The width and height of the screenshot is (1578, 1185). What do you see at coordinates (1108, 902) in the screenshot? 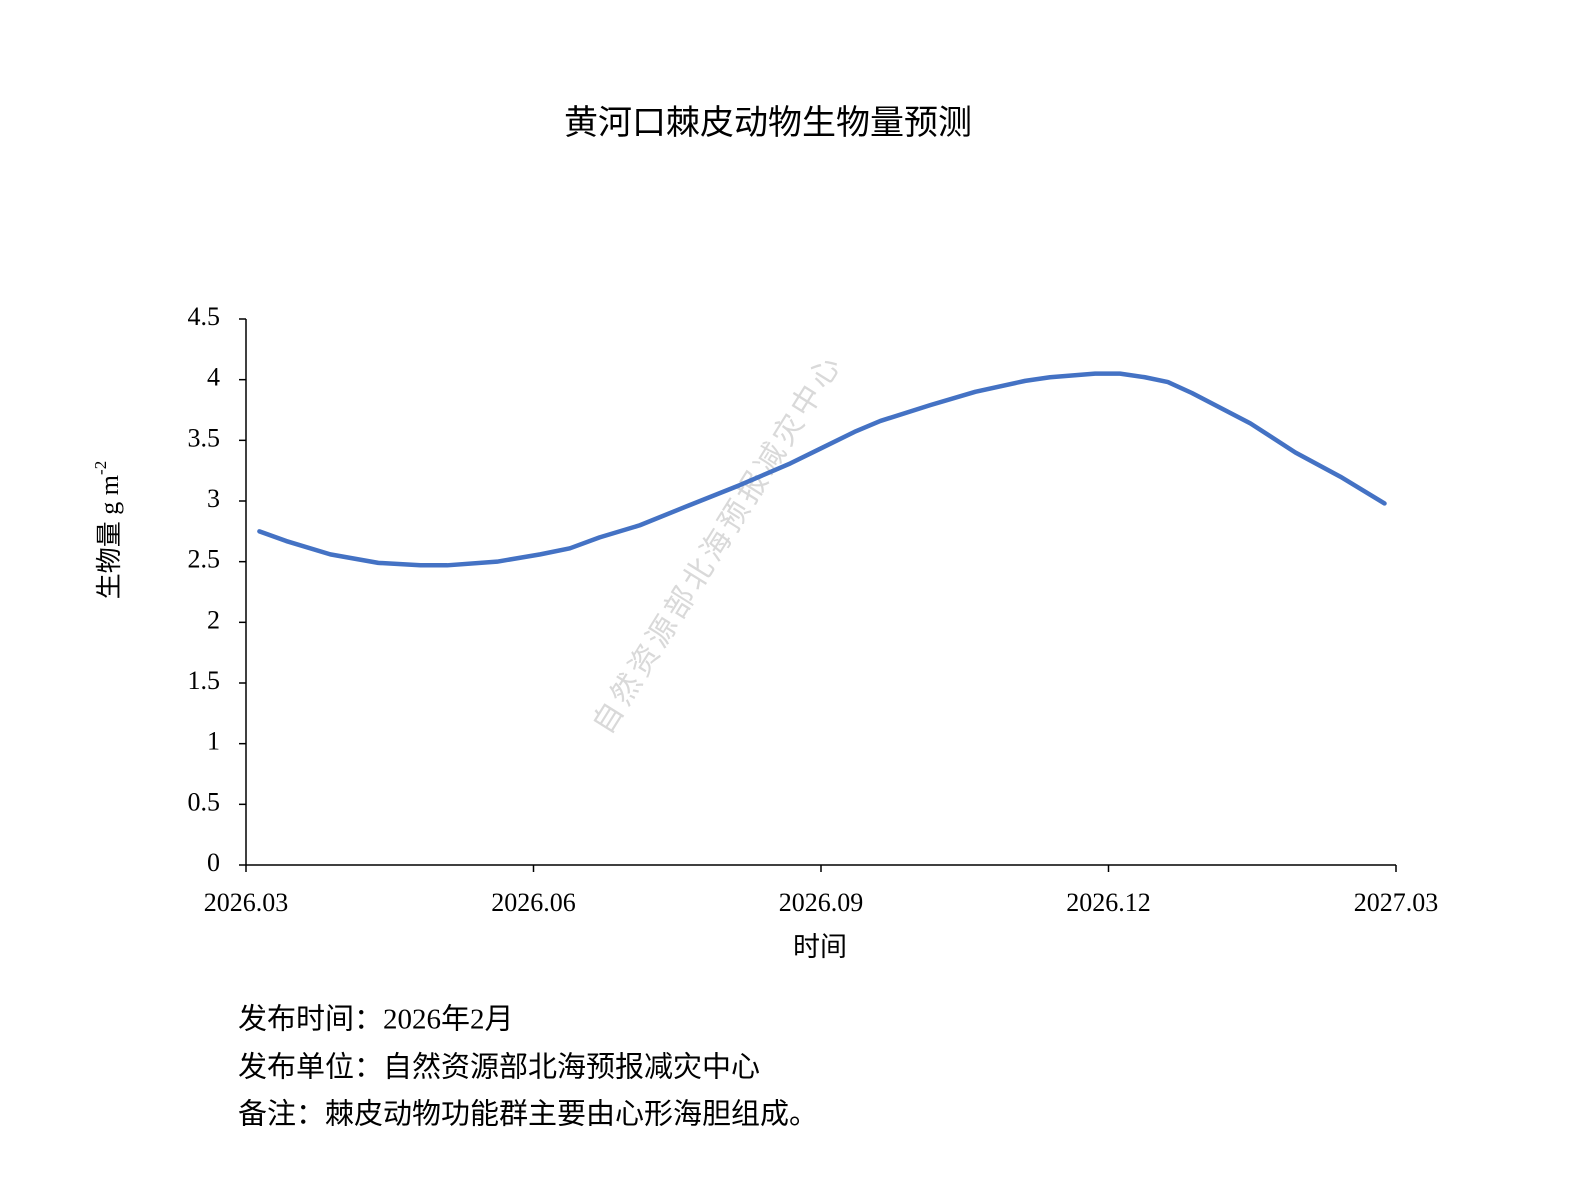
I see `x-tick-label: 2026.12` at bounding box center [1108, 902].